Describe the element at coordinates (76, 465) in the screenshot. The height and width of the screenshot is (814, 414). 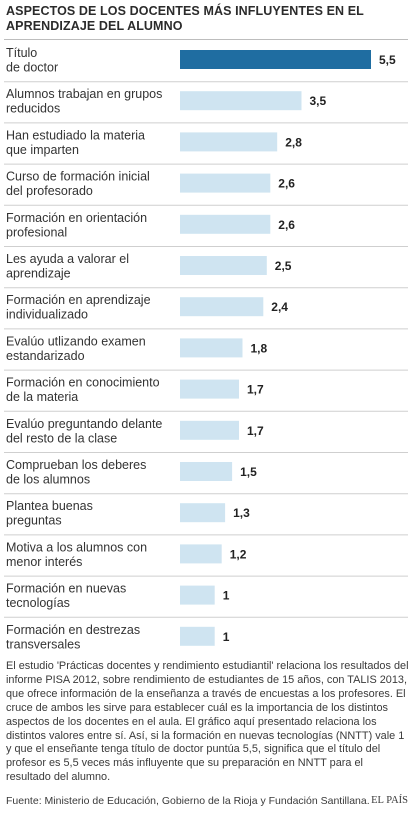
I see `category-label: Comprueban los deberes` at that location.